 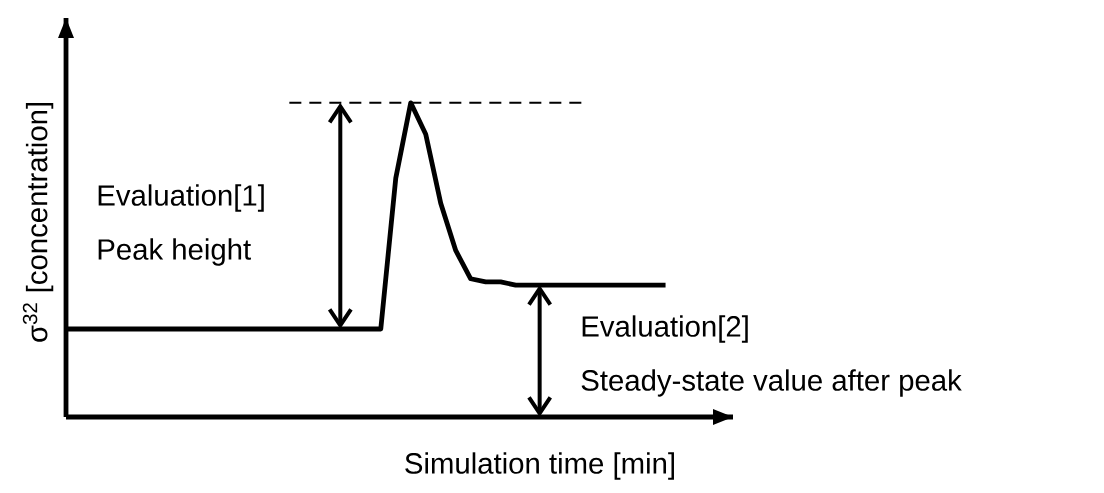 I want to click on annotation: Peak height, so click(x=174, y=252).